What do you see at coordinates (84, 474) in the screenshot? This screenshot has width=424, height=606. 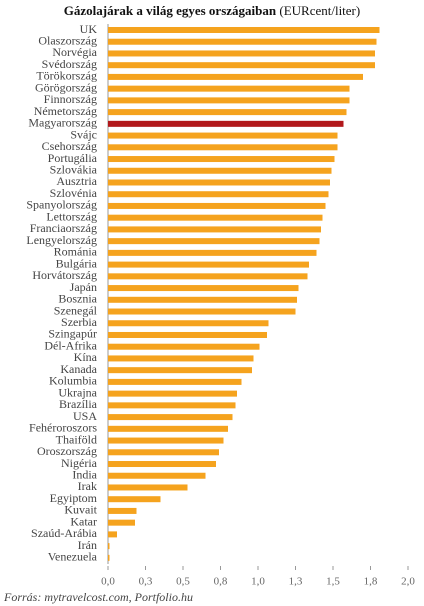 I see `y-tick-label: India` at bounding box center [84, 474].